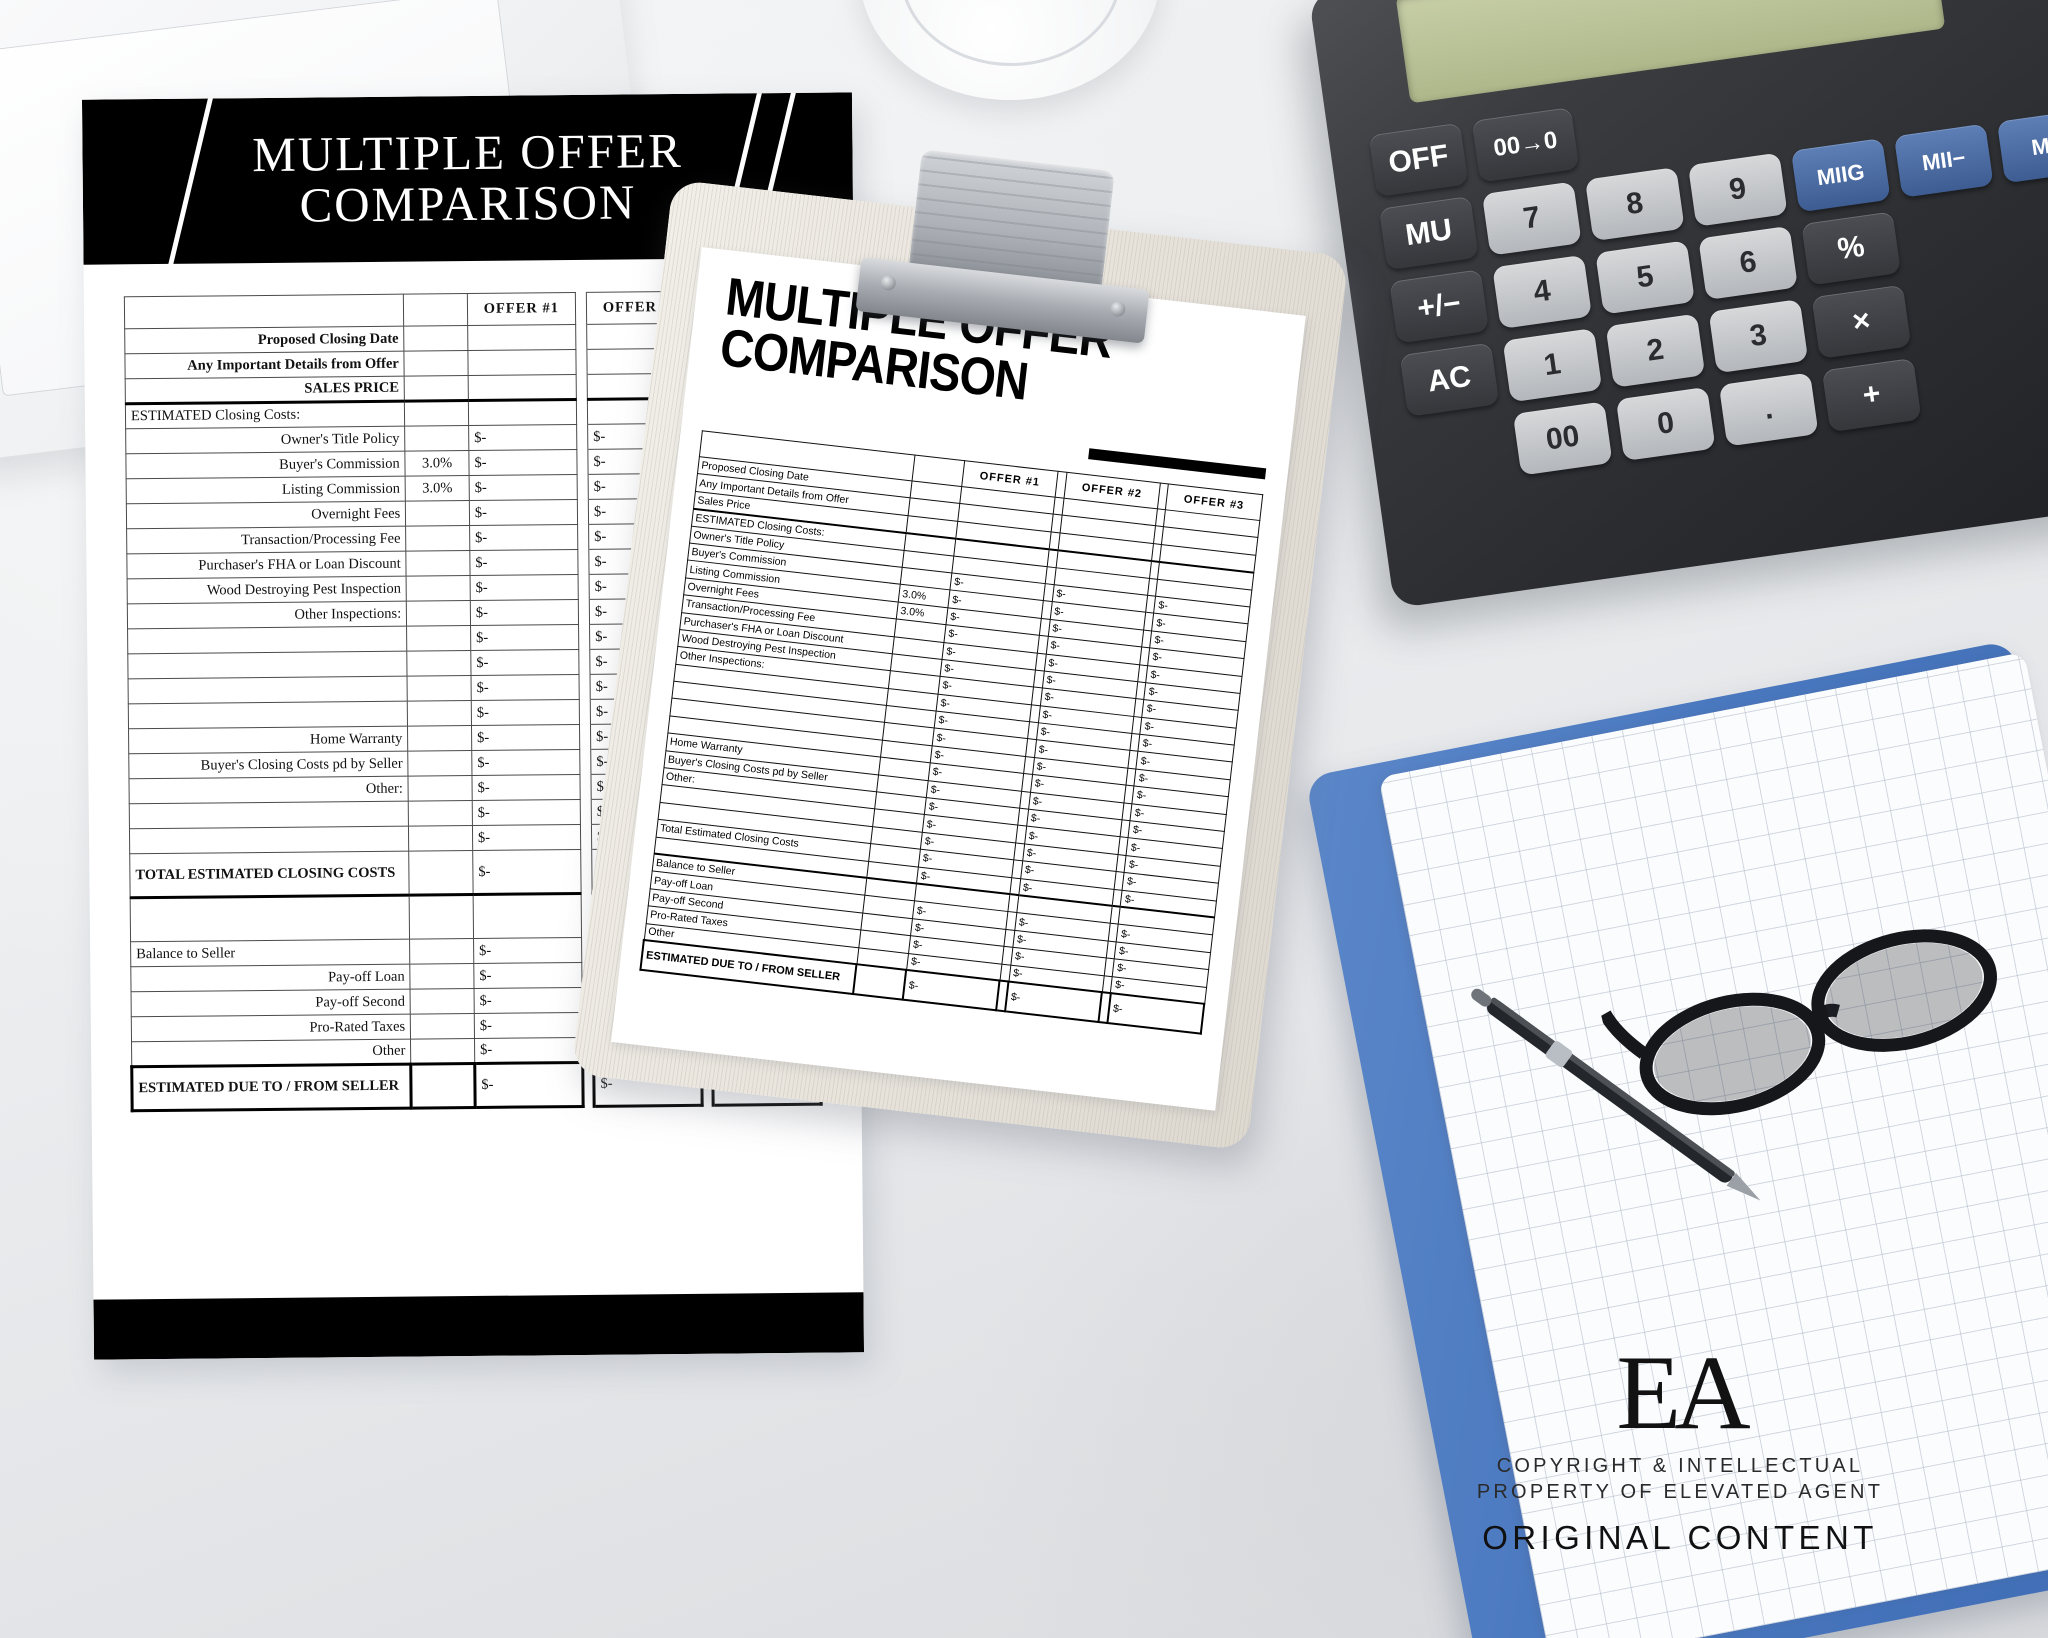  What do you see at coordinates (1680, 1537) in the screenshot?
I see `original-content-tagline: ORIGINAL CONTENT` at bounding box center [1680, 1537].